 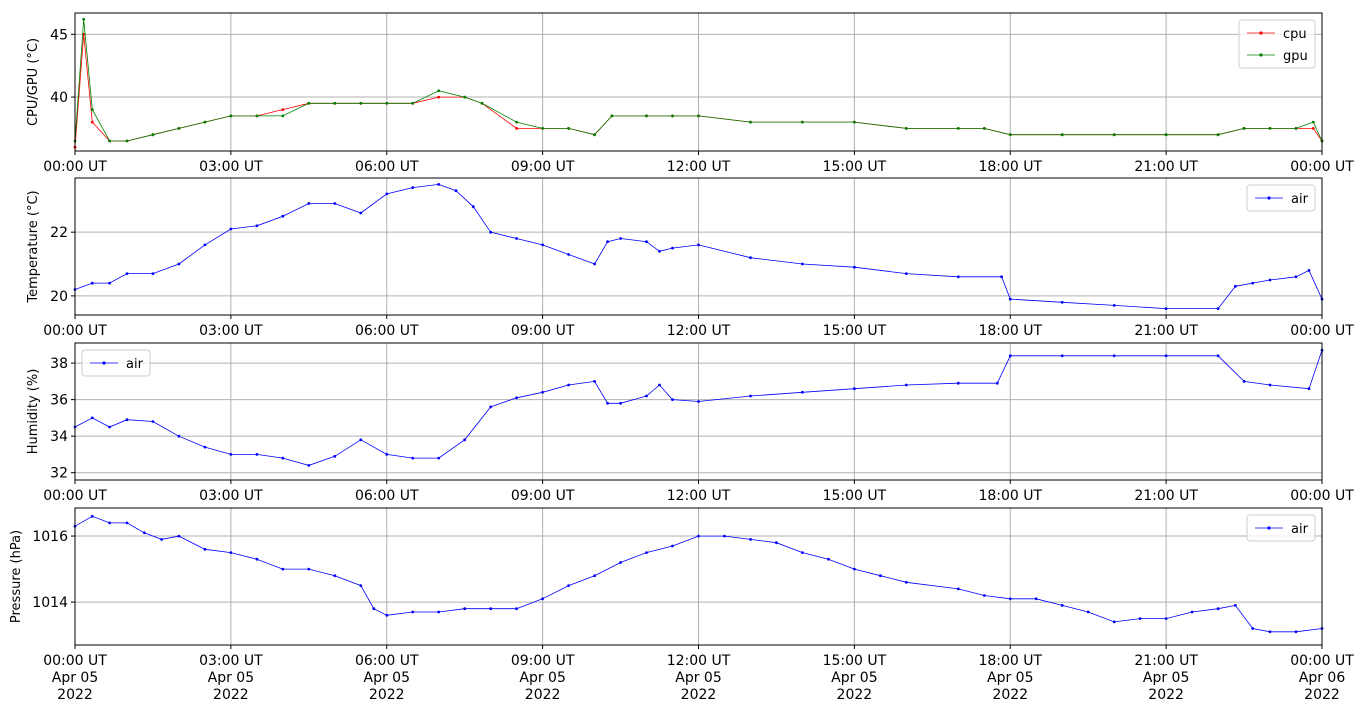 What do you see at coordinates (1277, 44) in the screenshot?
I see `legend: cpu gpu` at bounding box center [1277, 44].